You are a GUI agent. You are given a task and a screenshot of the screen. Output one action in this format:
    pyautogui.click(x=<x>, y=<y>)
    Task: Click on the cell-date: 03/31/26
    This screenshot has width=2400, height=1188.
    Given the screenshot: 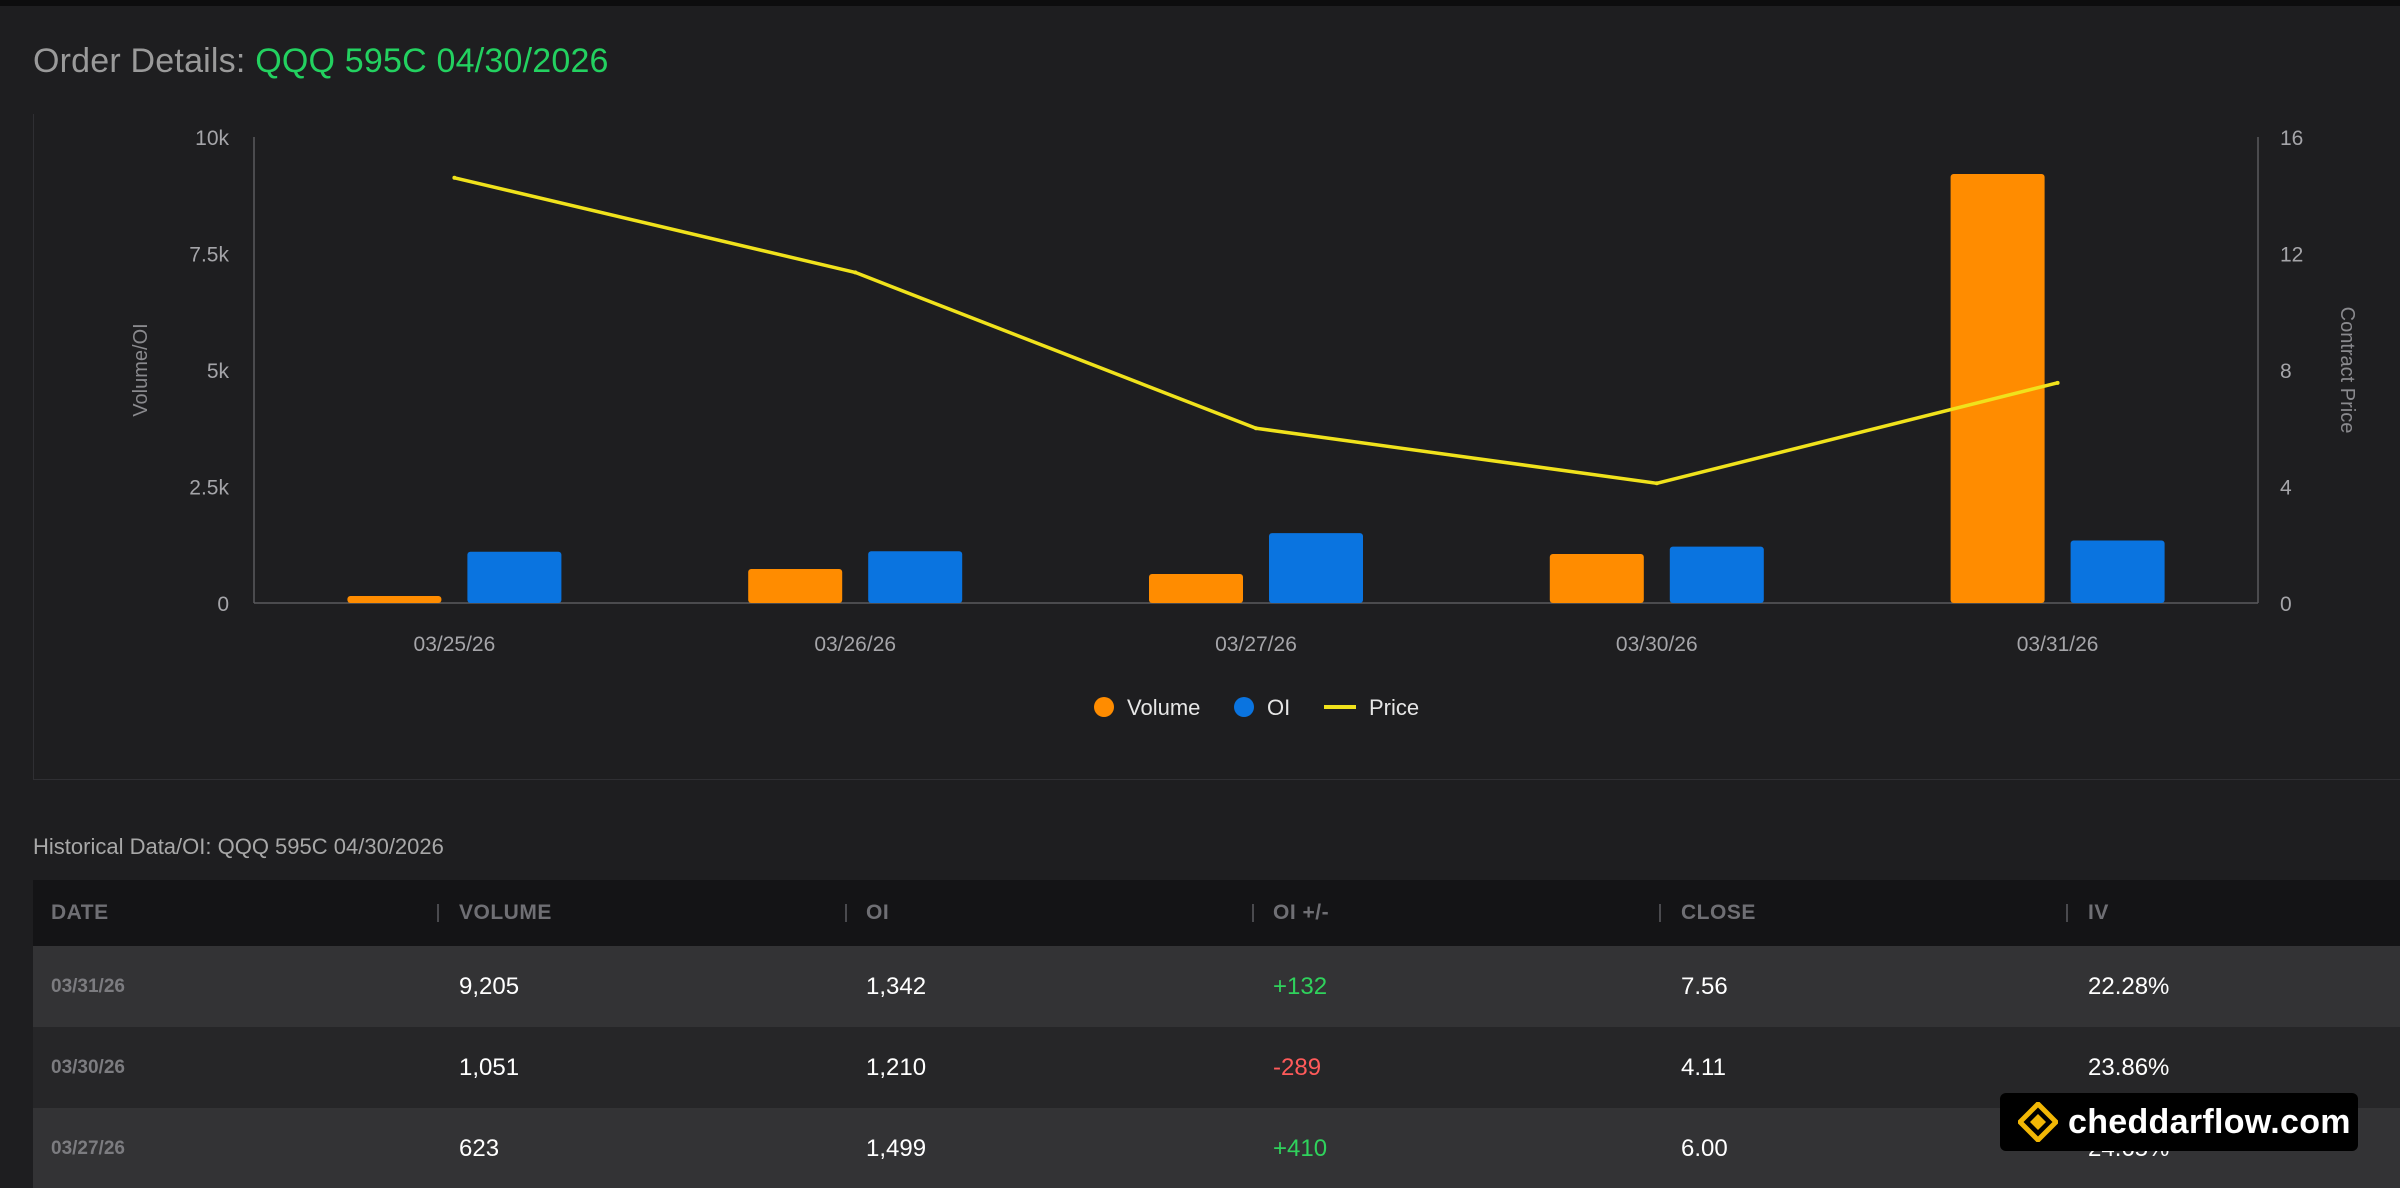 What is the action you would take?
    pyautogui.click(x=88, y=986)
    